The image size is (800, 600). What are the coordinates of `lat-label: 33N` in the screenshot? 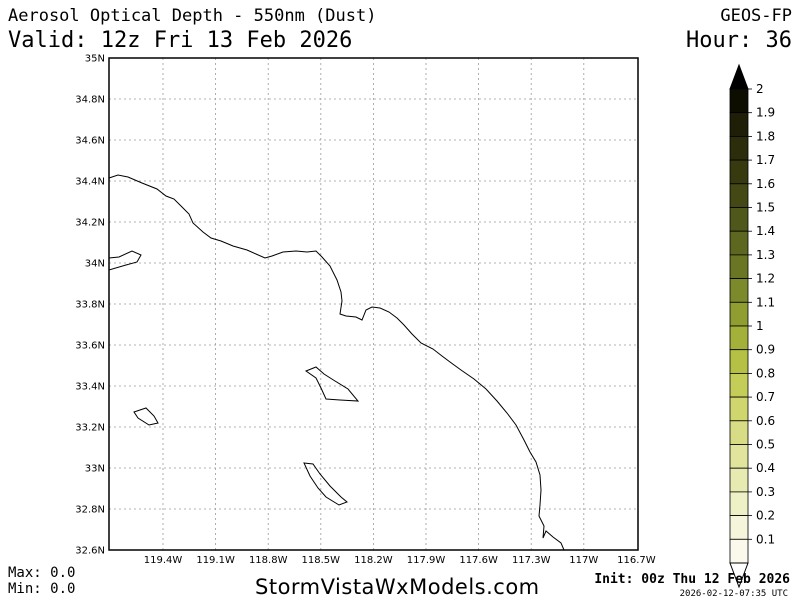 It's located at (95, 469).